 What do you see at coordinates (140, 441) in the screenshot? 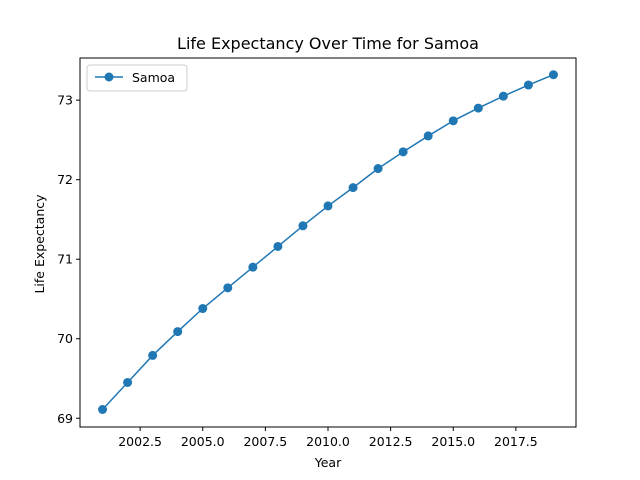
I see `x-tick-label: 2002.5` at bounding box center [140, 441].